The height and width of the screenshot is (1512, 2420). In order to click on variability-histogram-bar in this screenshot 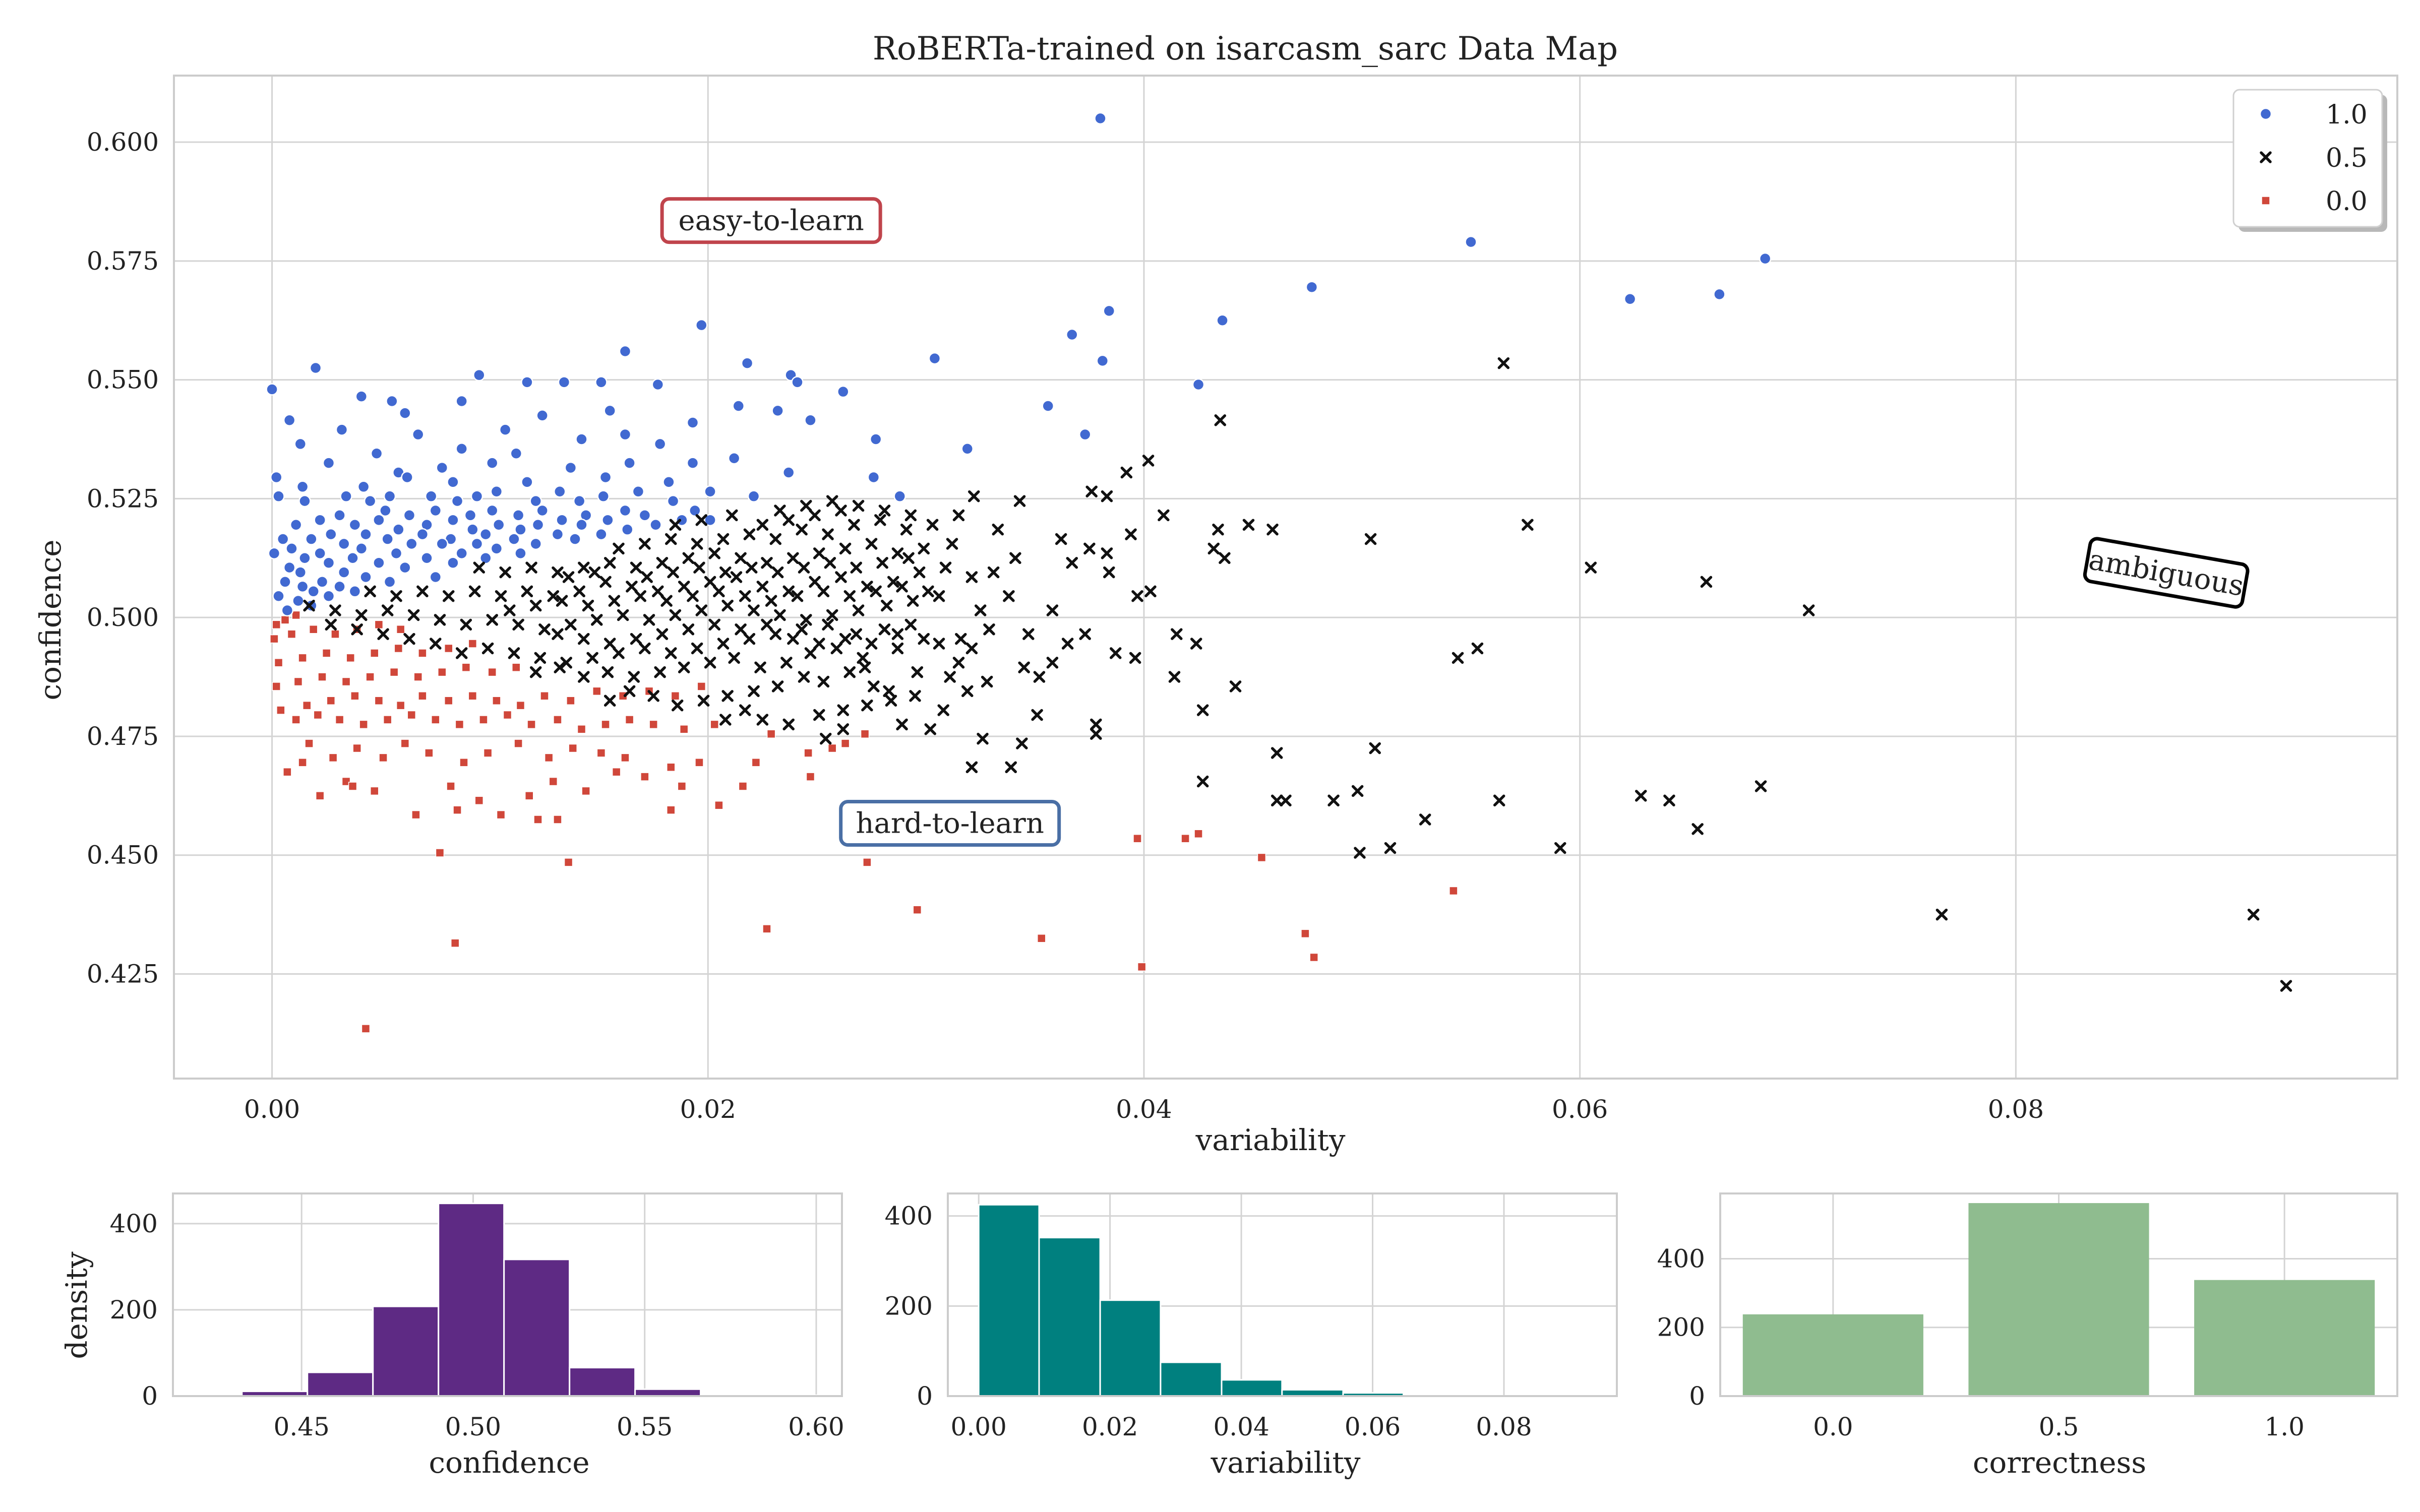, I will do `click(1069, 1317)`.